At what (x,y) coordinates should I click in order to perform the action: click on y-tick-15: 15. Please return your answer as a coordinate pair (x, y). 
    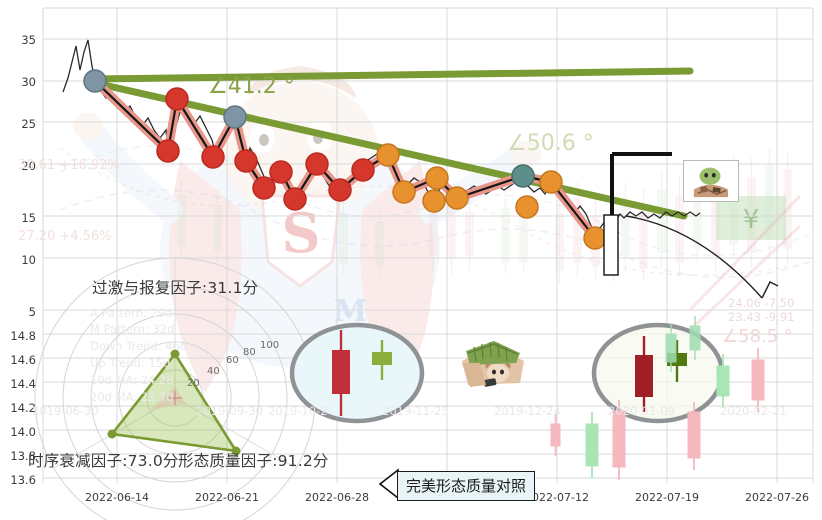
    Looking at the image, I should click on (28, 218).